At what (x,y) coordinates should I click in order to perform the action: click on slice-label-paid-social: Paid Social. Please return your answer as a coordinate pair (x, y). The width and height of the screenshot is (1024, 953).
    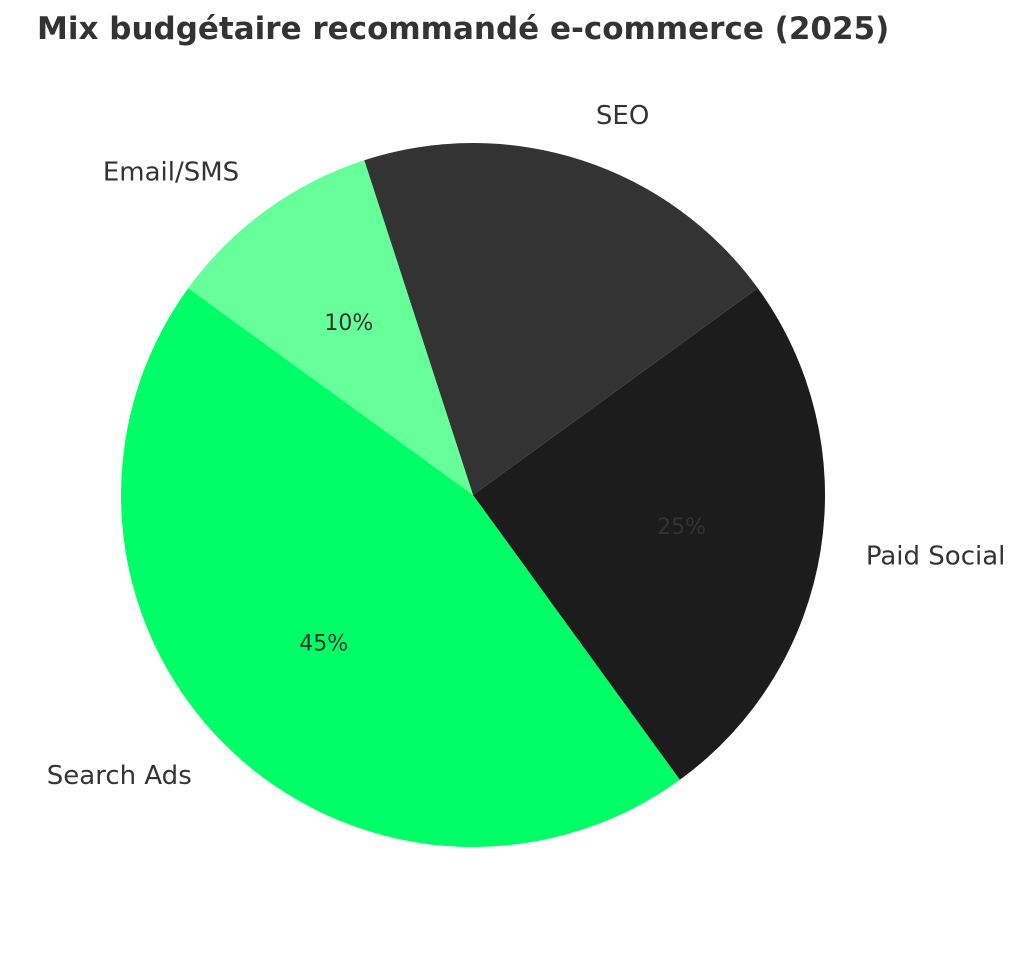
    Looking at the image, I should click on (936, 557).